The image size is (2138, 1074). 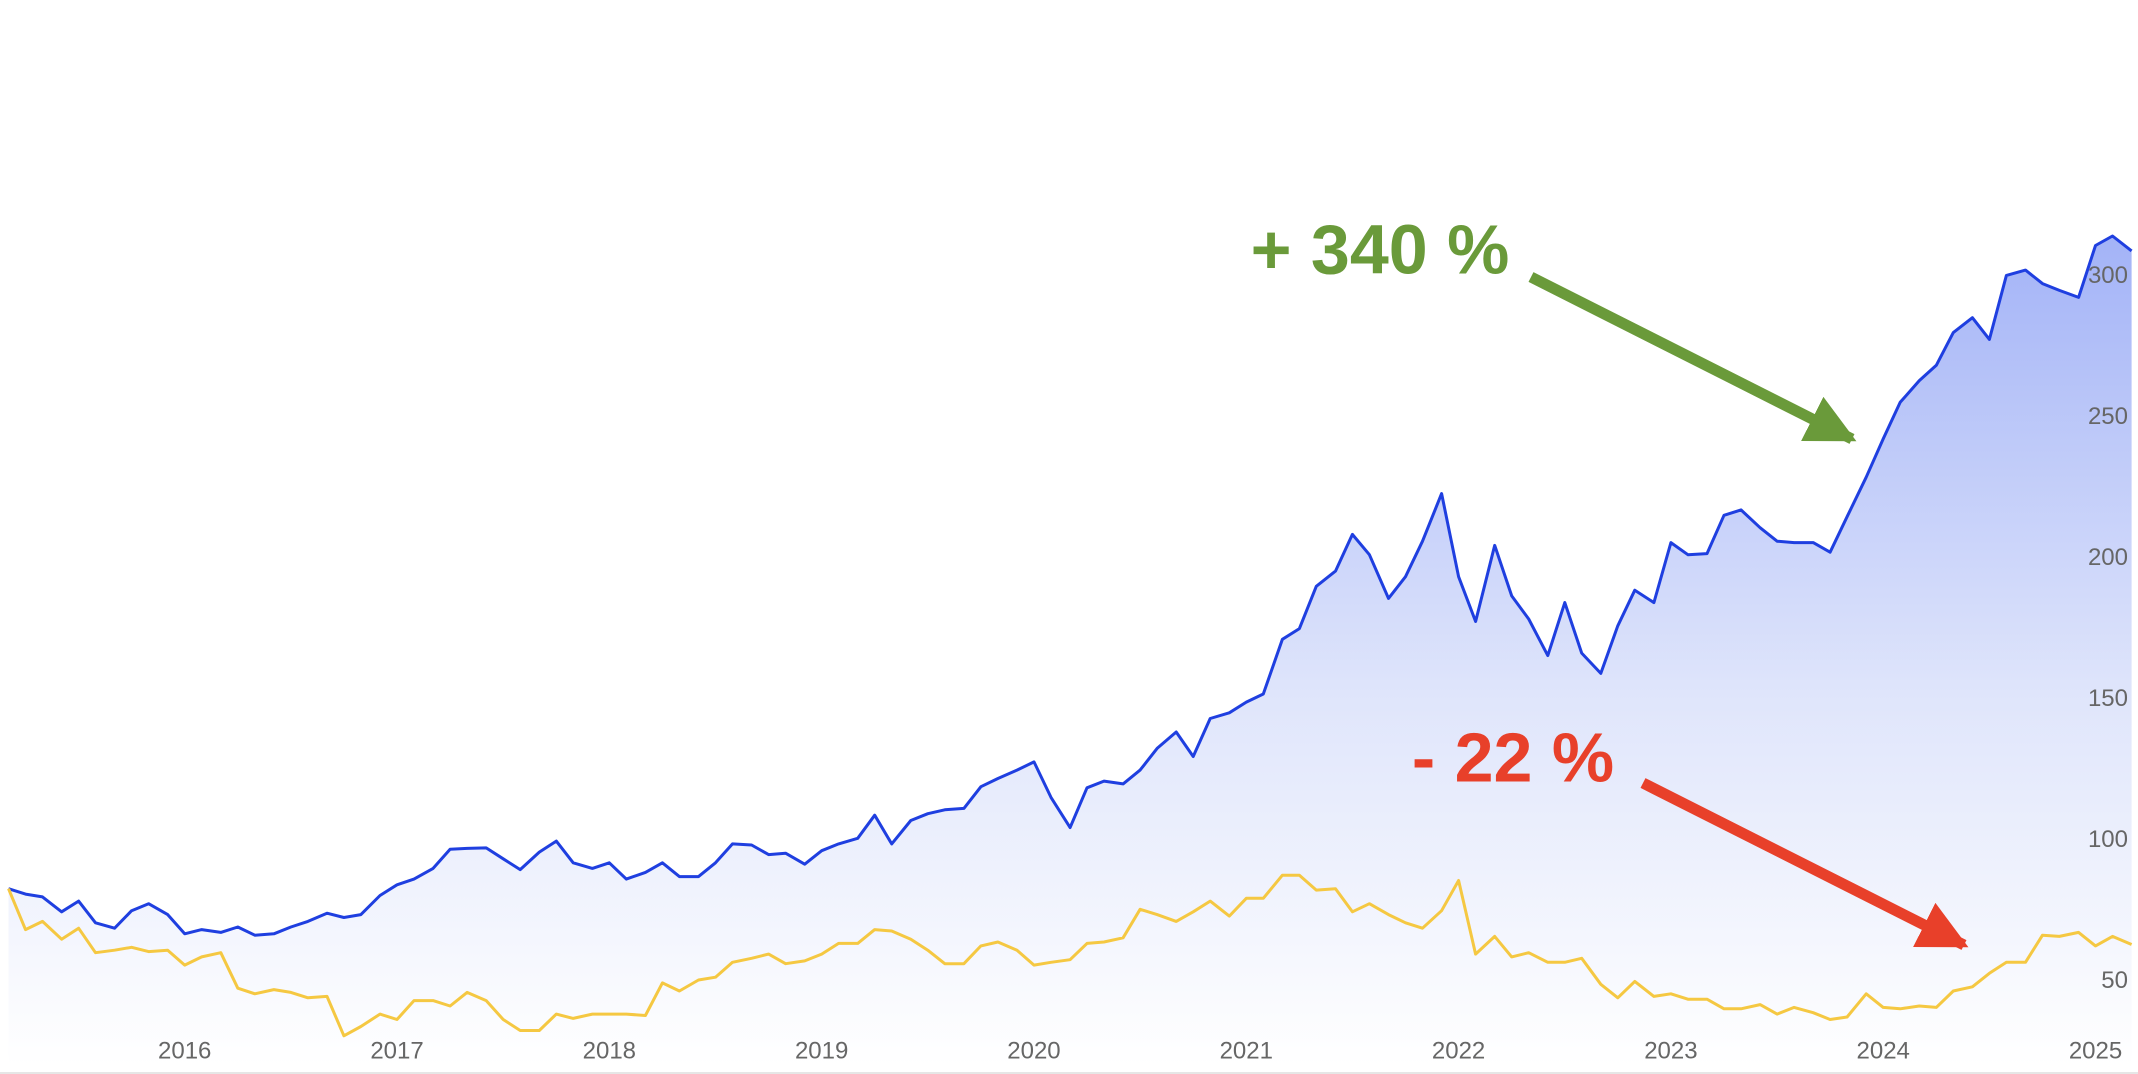 I want to click on x-tick-label: 2016, so click(x=184, y=1050).